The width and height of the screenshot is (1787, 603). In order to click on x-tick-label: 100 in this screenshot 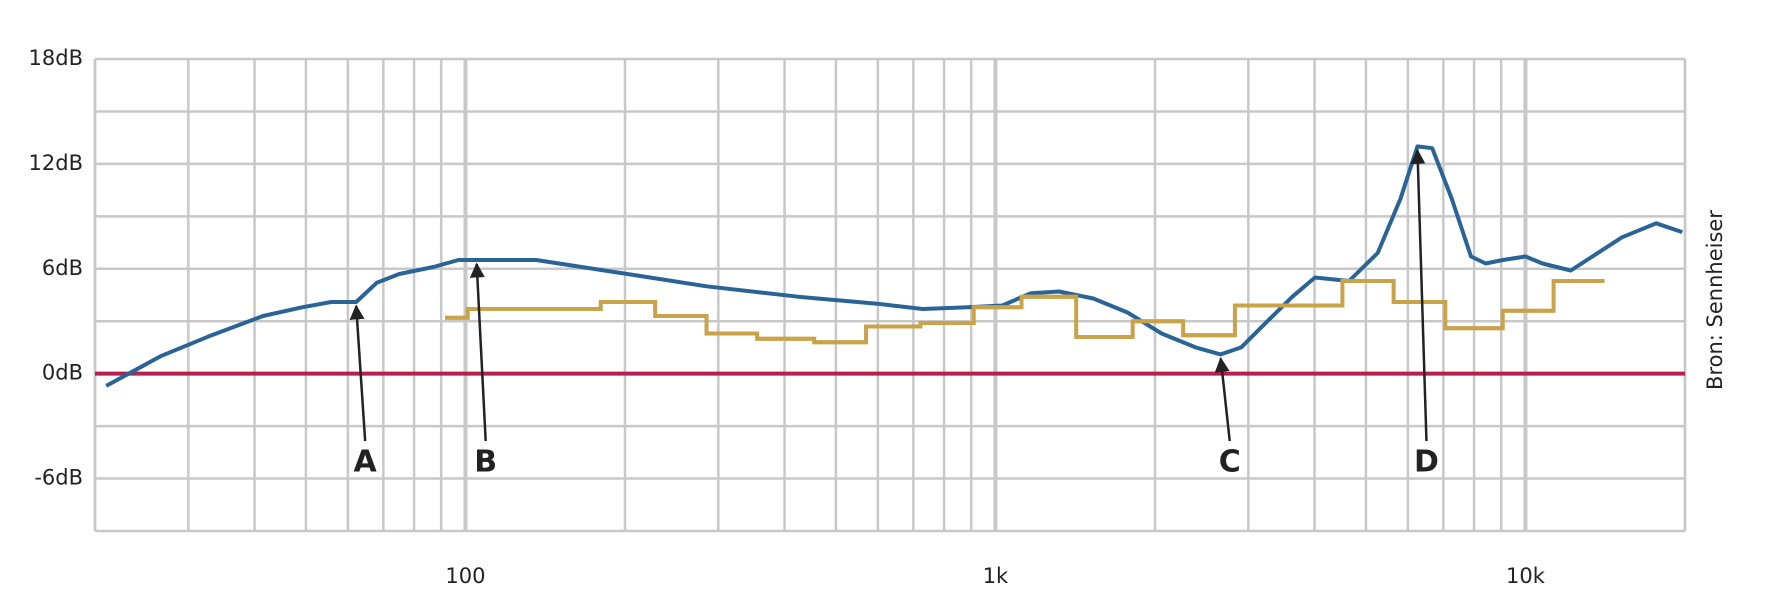, I will do `click(465, 576)`.